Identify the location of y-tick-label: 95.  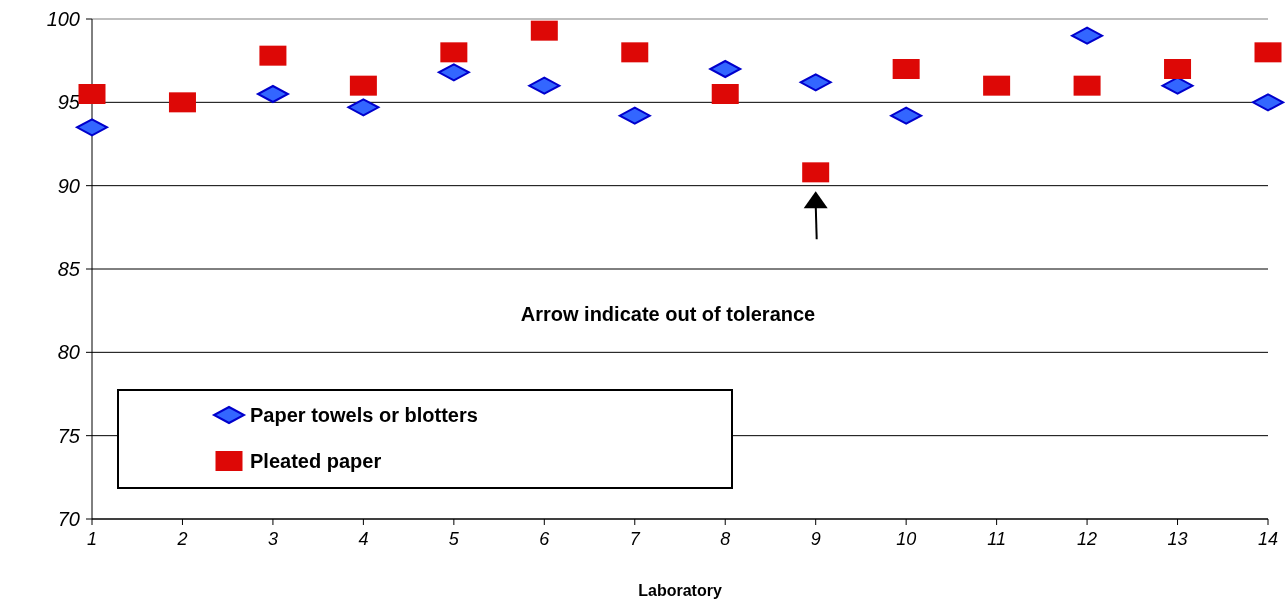
(69, 102).